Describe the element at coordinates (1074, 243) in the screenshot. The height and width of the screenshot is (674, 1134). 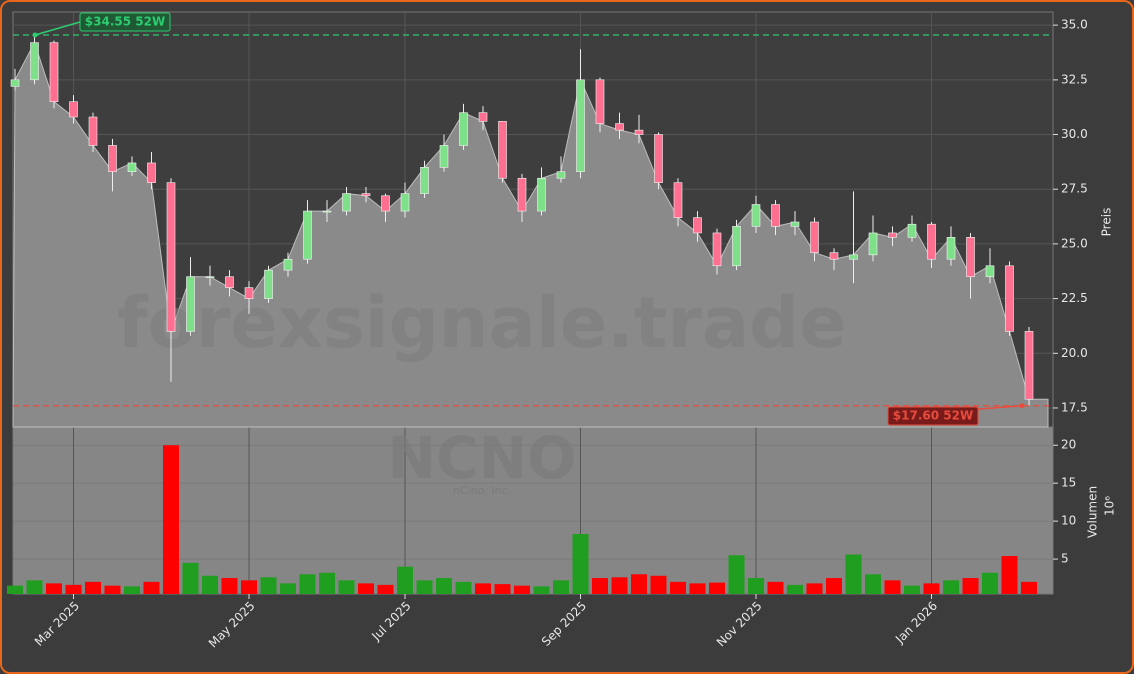
I see `y-tick-label: 25.0` at that location.